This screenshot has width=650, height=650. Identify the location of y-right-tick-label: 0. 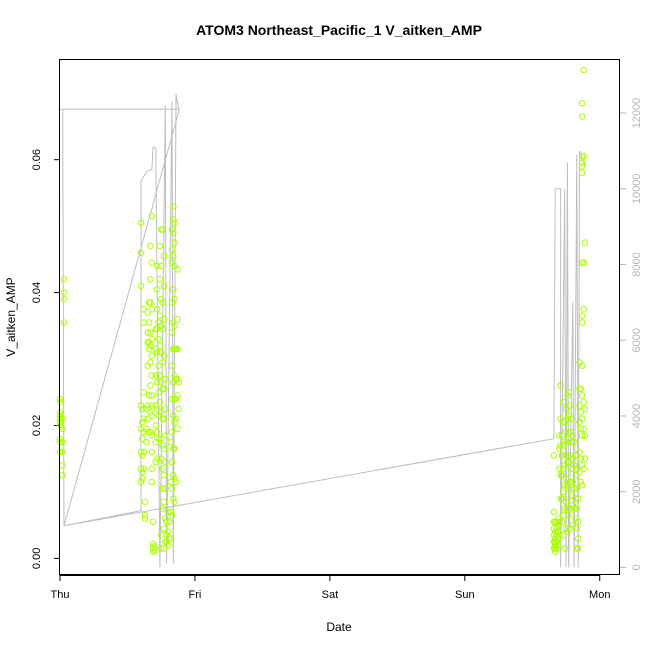
(637, 567).